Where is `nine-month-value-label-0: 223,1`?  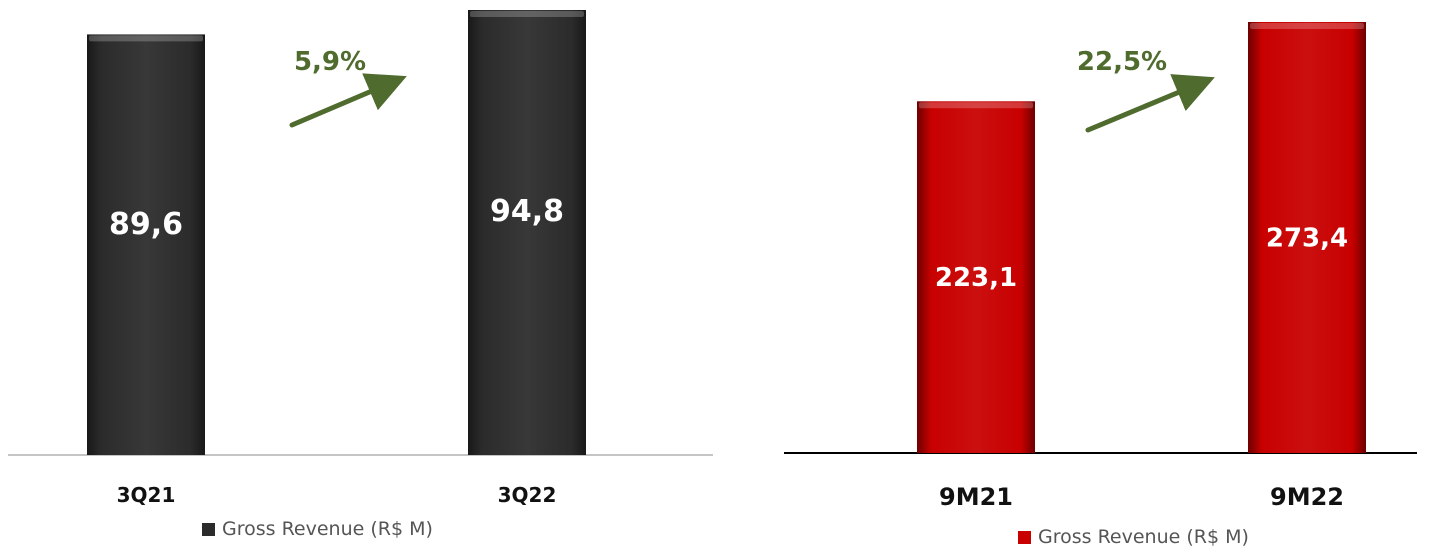
nine-month-value-label-0: 223,1 is located at coordinates (976, 278).